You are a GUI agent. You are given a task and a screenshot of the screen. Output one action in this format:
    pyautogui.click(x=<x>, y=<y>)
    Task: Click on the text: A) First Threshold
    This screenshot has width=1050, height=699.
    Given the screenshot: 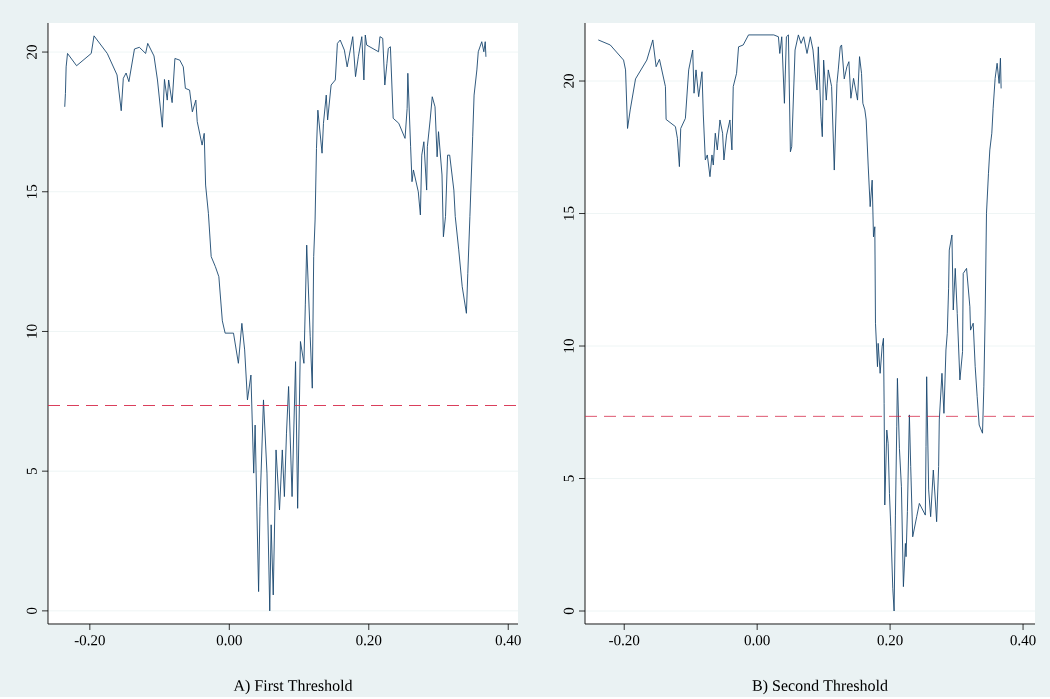 What is the action you would take?
    pyautogui.click(x=293, y=687)
    